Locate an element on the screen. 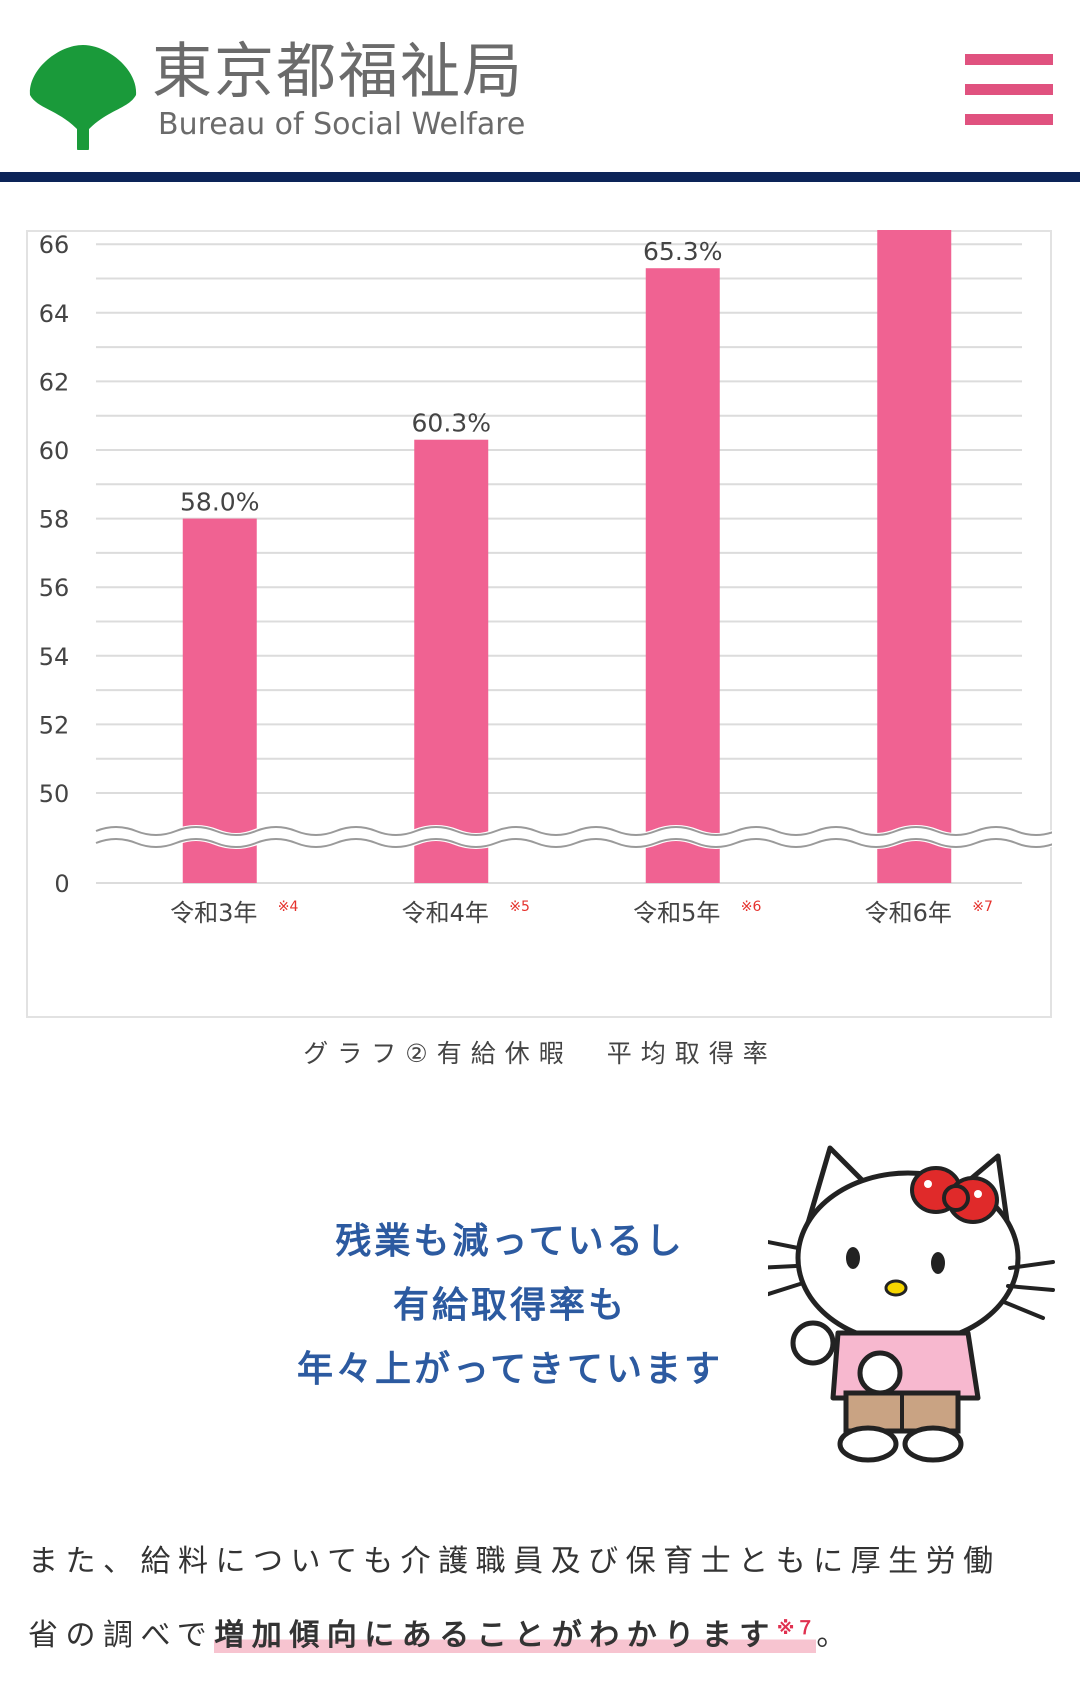 The width and height of the screenshot is (1080, 1697). x-tick-note: ※4 is located at coordinates (288, 907).